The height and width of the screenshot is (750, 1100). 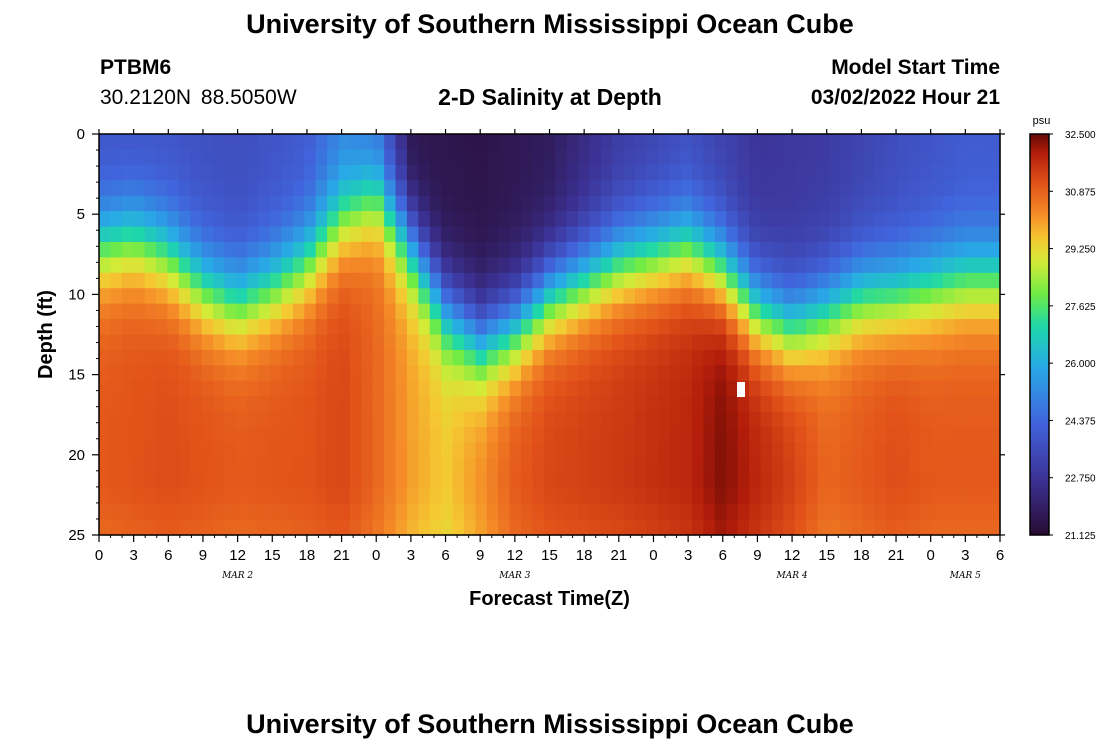 What do you see at coordinates (1080, 192) in the screenshot?
I see `colorbar-tick-label: 30.875` at bounding box center [1080, 192].